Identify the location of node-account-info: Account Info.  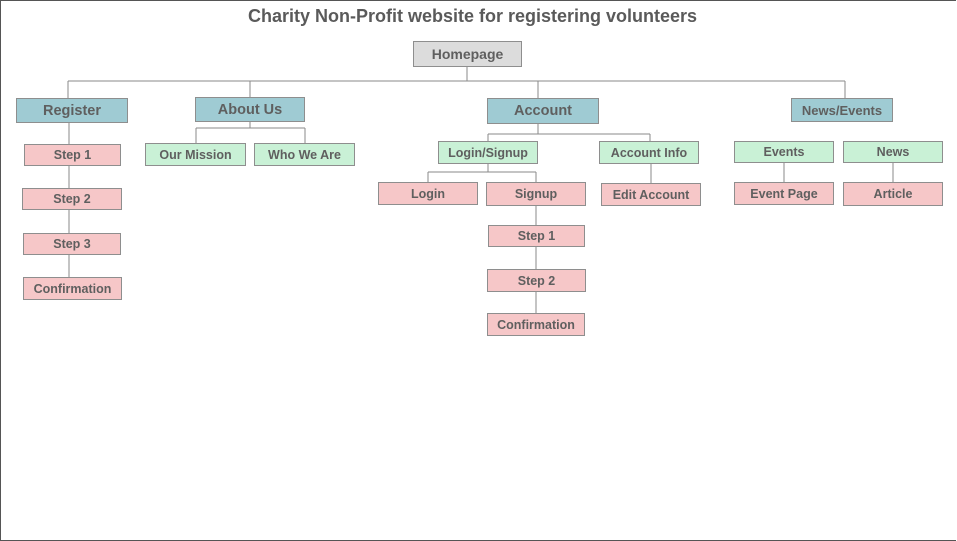
(649, 152).